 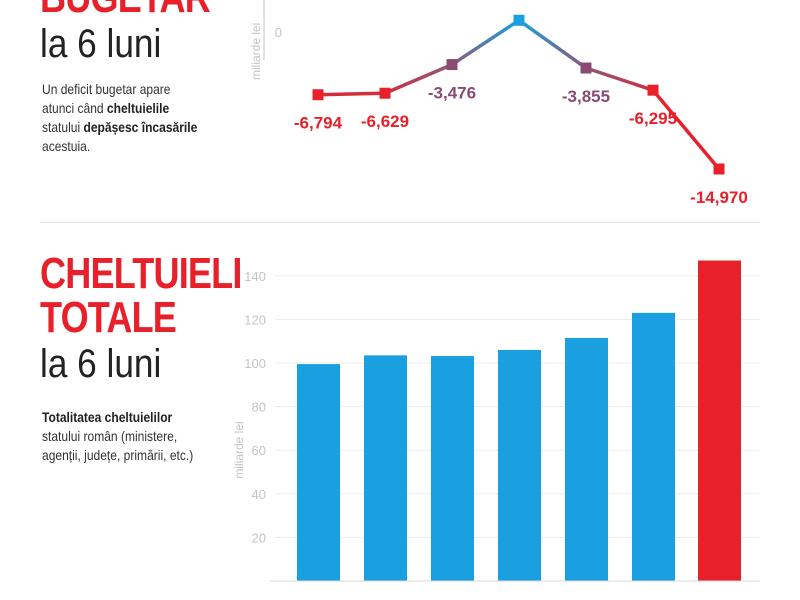 What do you see at coordinates (259, 494) in the screenshot?
I see `bar-ytick-label: 40` at bounding box center [259, 494].